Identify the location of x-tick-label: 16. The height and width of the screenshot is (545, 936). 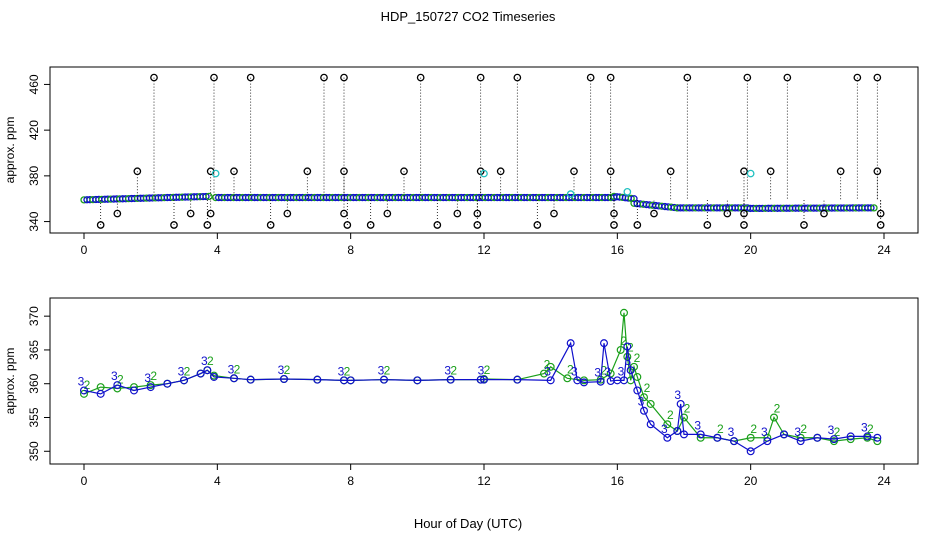
(618, 250).